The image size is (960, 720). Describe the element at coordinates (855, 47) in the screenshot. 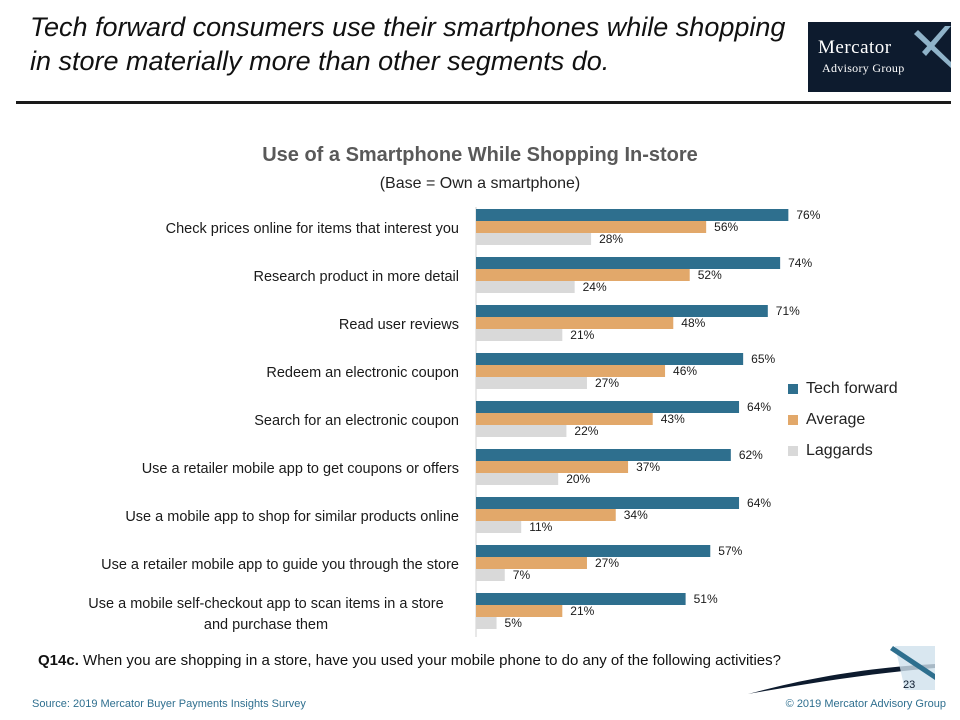

I see `logo-line1: Mercator` at that location.